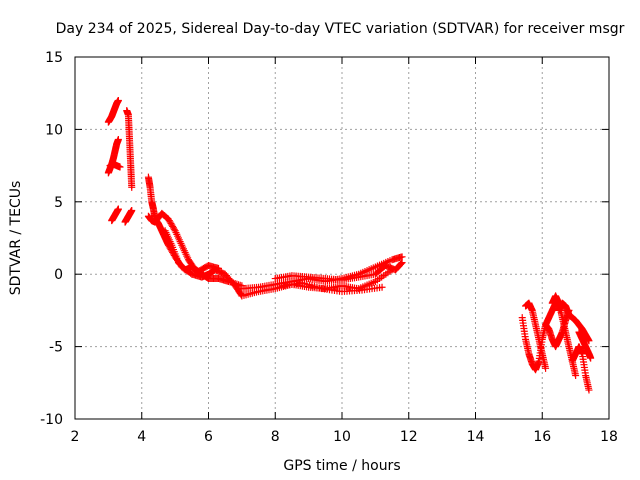 The height and width of the screenshot is (480, 640). What do you see at coordinates (409, 437) in the screenshot?
I see `x-tick-label: 12` at bounding box center [409, 437].